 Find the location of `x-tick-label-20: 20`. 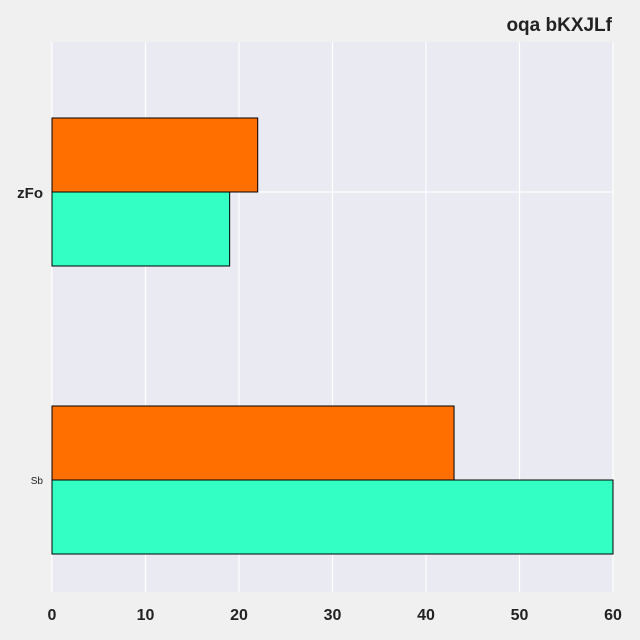

x-tick-label-20: 20 is located at coordinates (239, 615).